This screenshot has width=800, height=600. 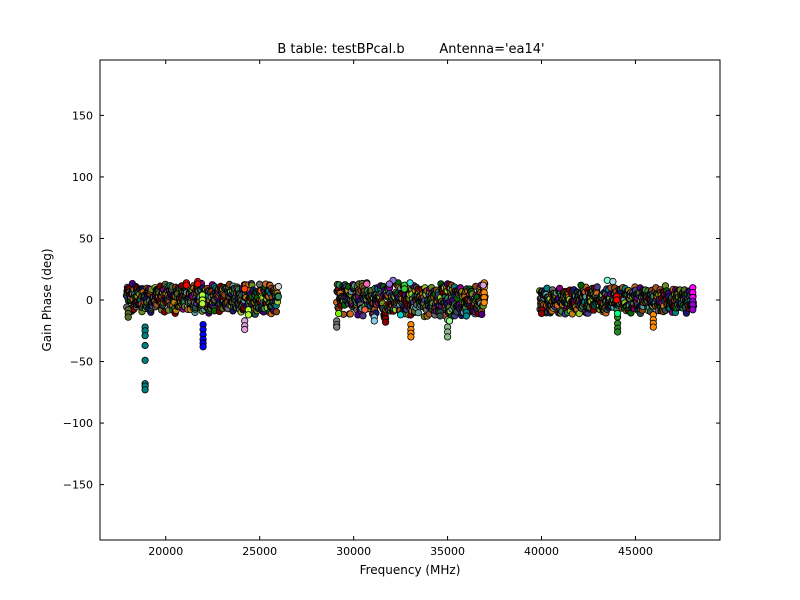 What do you see at coordinates (78, 423) in the screenshot?
I see `y-tick-label: −100` at bounding box center [78, 423].